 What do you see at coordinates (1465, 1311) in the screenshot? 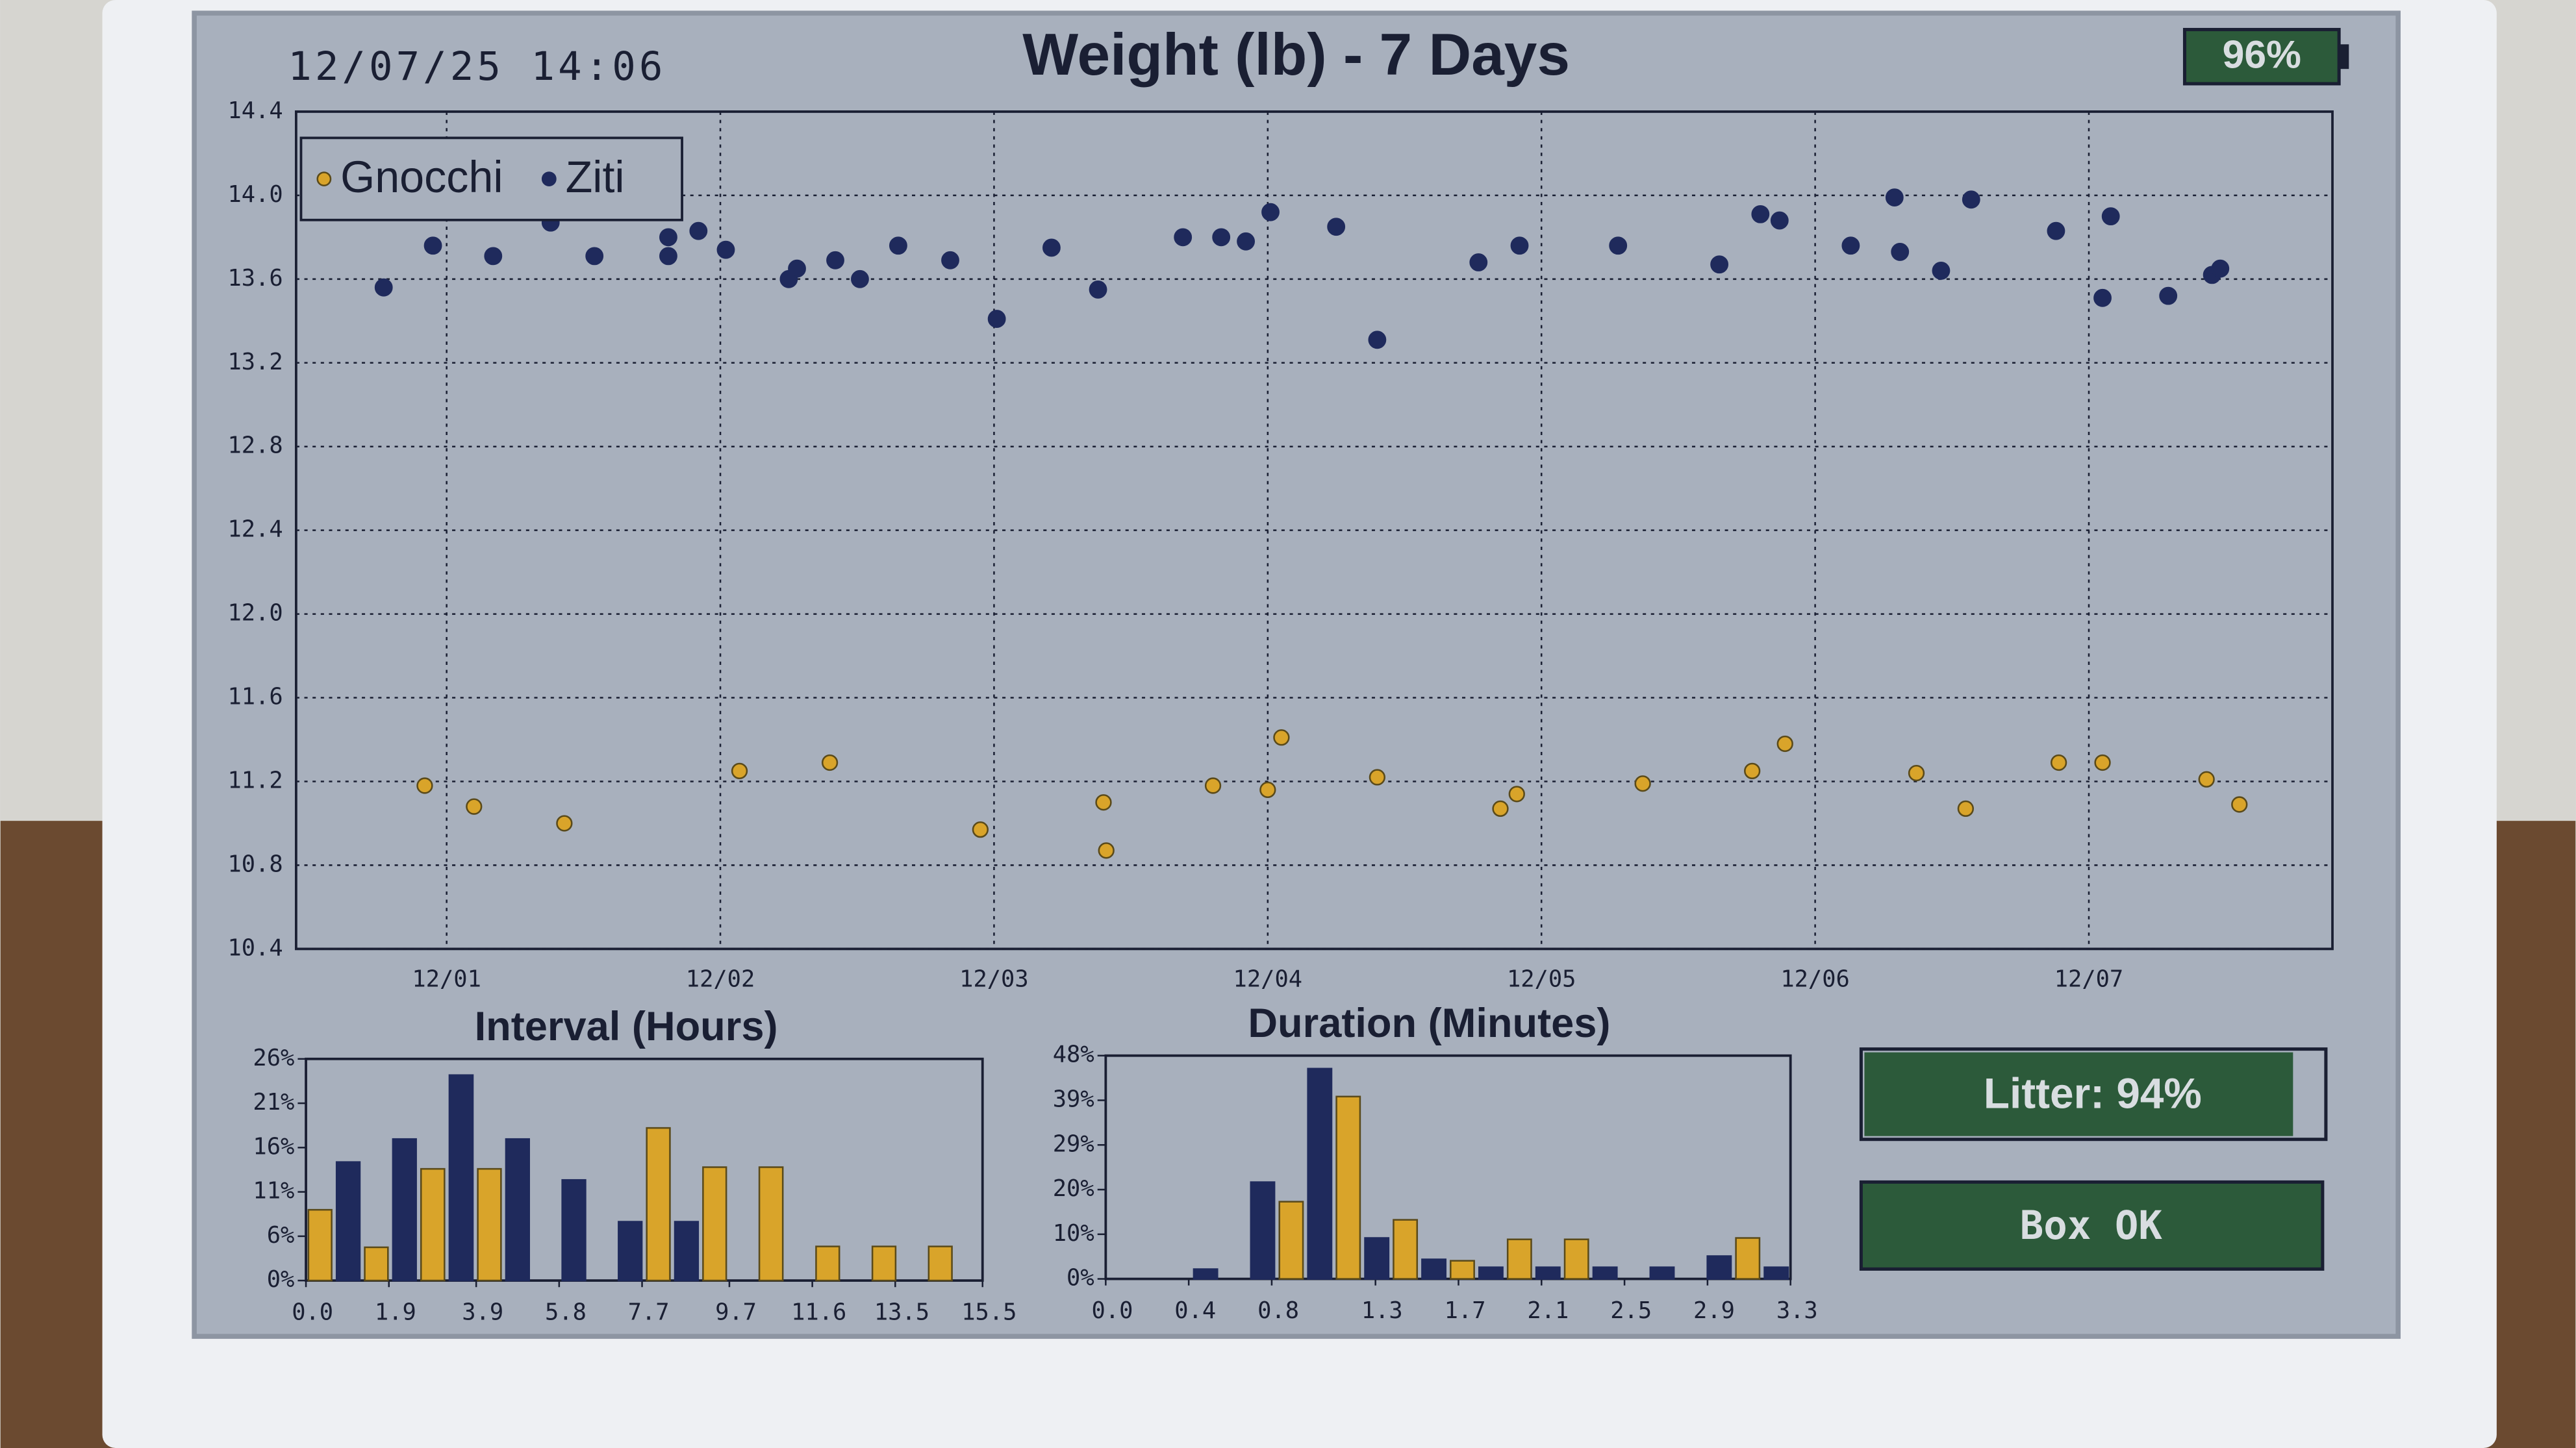
I see `x-tick-label: 1.7` at bounding box center [1465, 1311].